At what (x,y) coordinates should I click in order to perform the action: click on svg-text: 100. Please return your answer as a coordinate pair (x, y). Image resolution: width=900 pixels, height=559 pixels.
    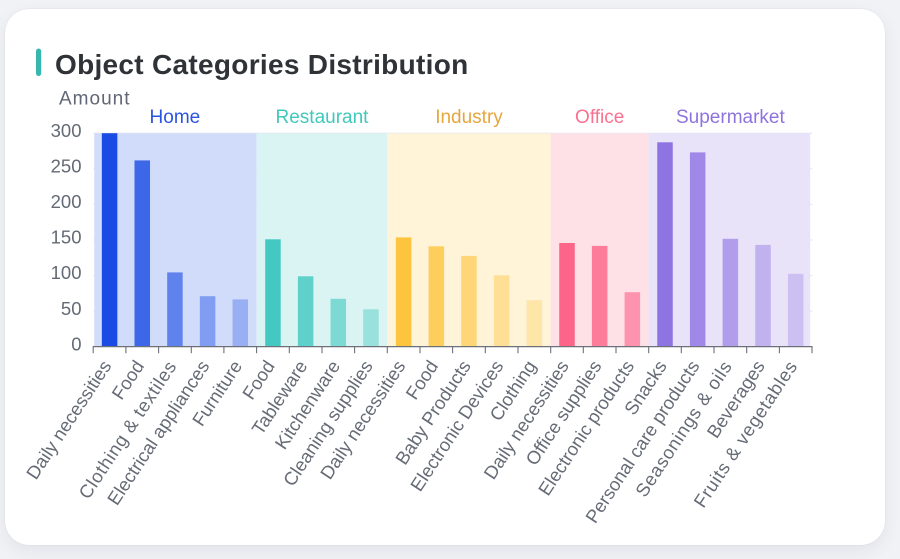
    Looking at the image, I should click on (66, 272).